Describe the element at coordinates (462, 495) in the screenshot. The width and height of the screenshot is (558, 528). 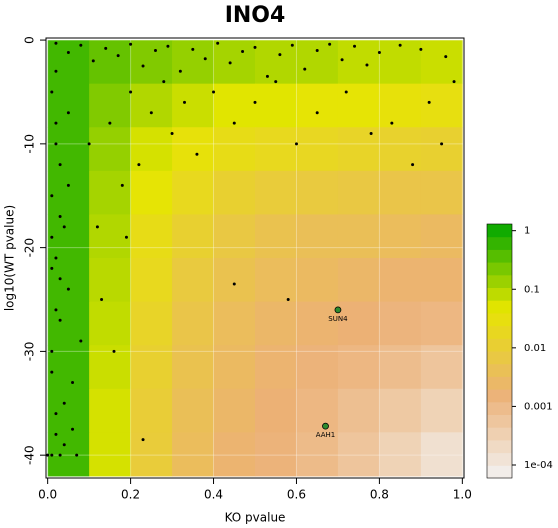
I see `x-tick-label: 1.0` at that location.